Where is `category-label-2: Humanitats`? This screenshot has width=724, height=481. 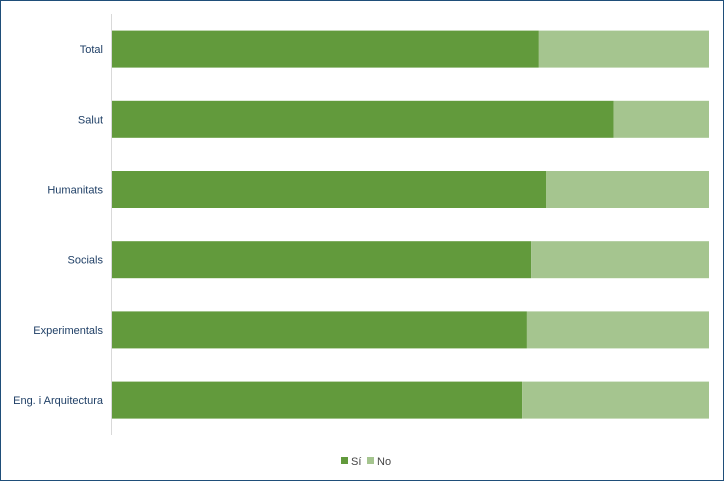
category-label-2: Humanitats is located at coordinates (75, 191).